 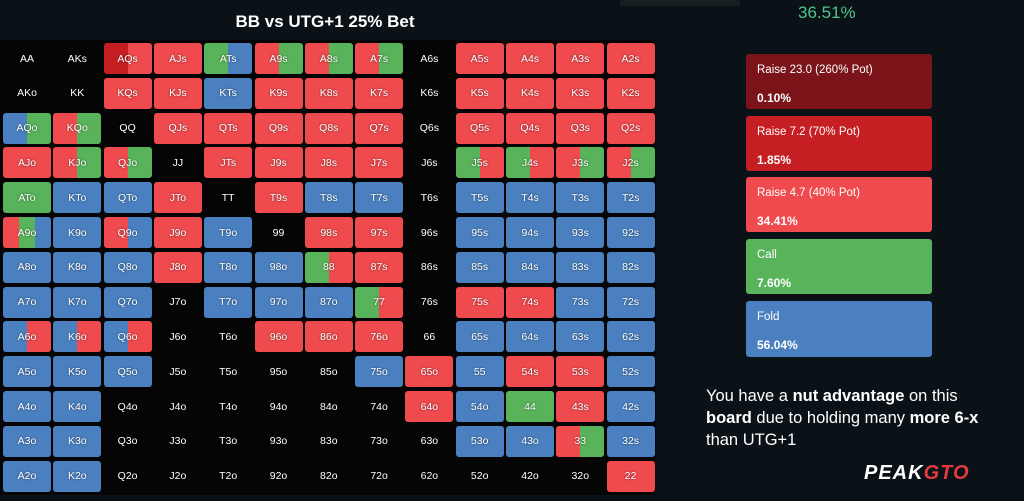 I want to click on hand-cell-55: 55, so click(x=479, y=372).